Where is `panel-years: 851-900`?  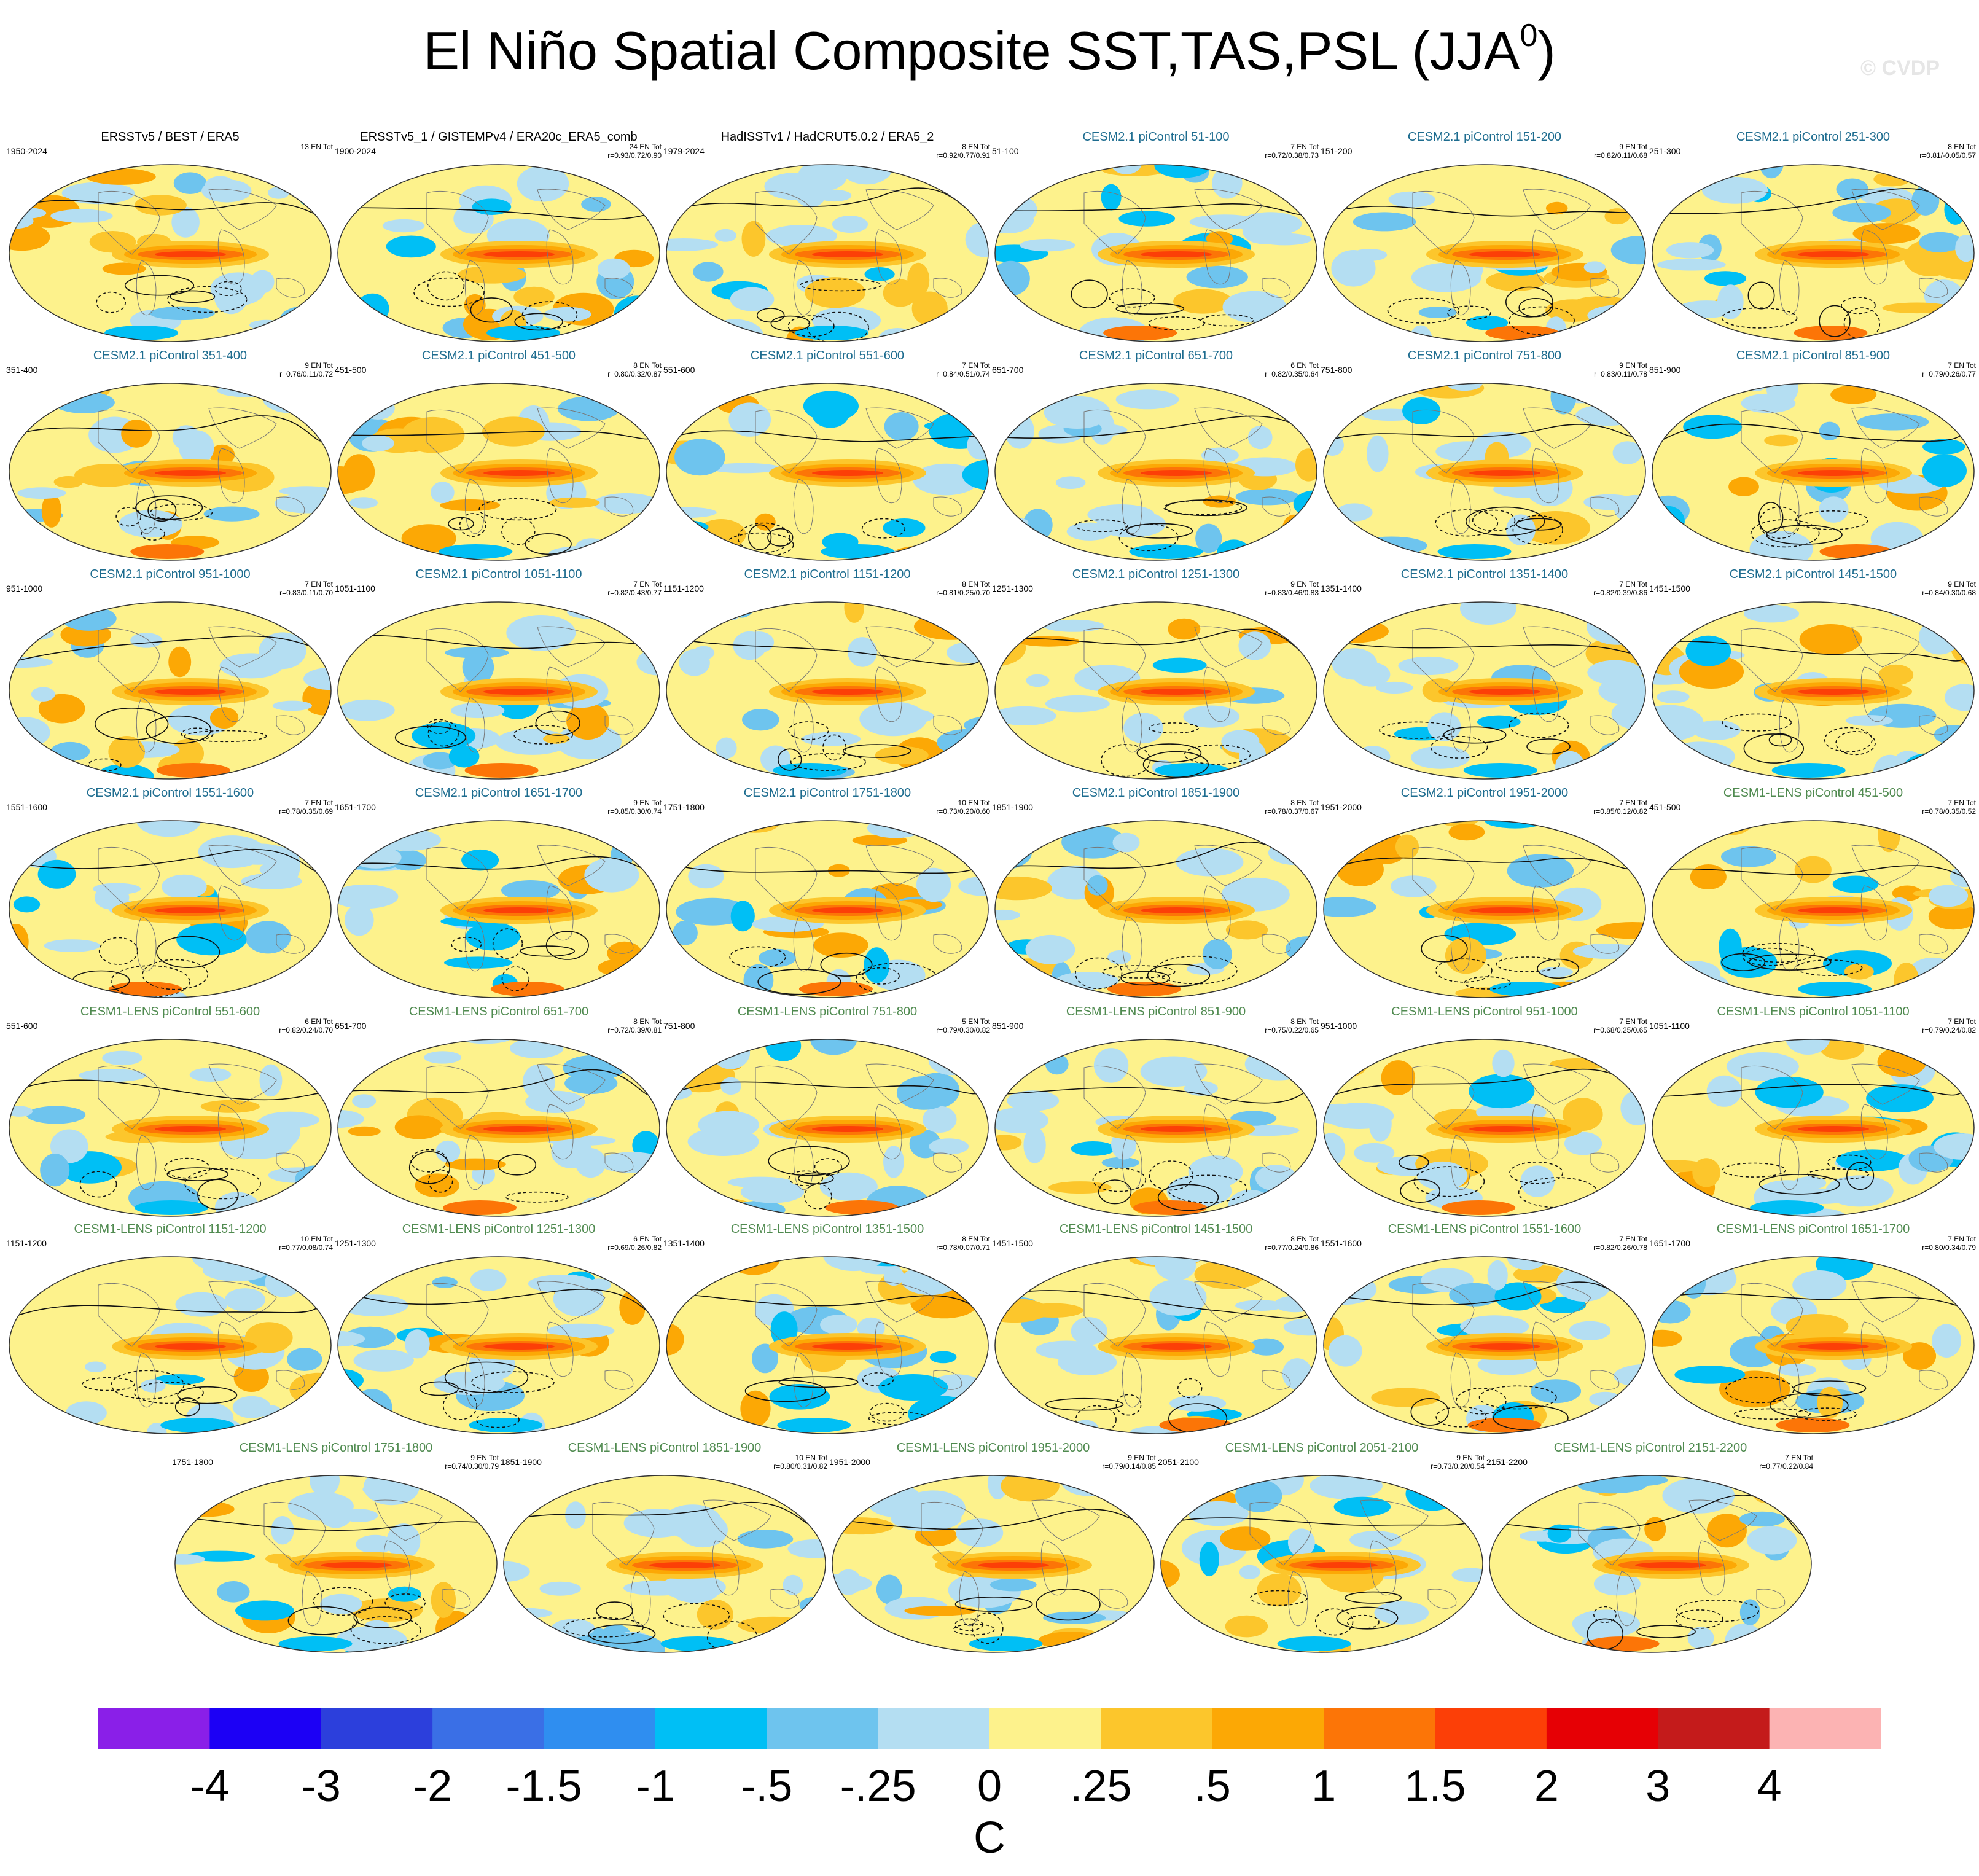 panel-years: 851-900 is located at coordinates (1665, 370).